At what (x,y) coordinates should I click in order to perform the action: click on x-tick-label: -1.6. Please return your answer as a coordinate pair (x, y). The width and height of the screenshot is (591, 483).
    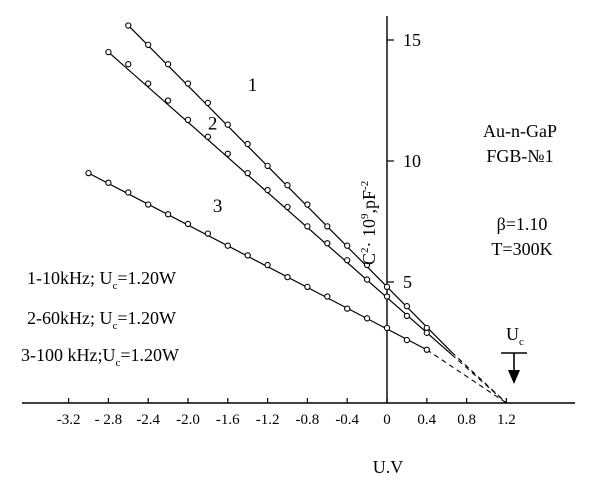
    Looking at the image, I should click on (228, 420).